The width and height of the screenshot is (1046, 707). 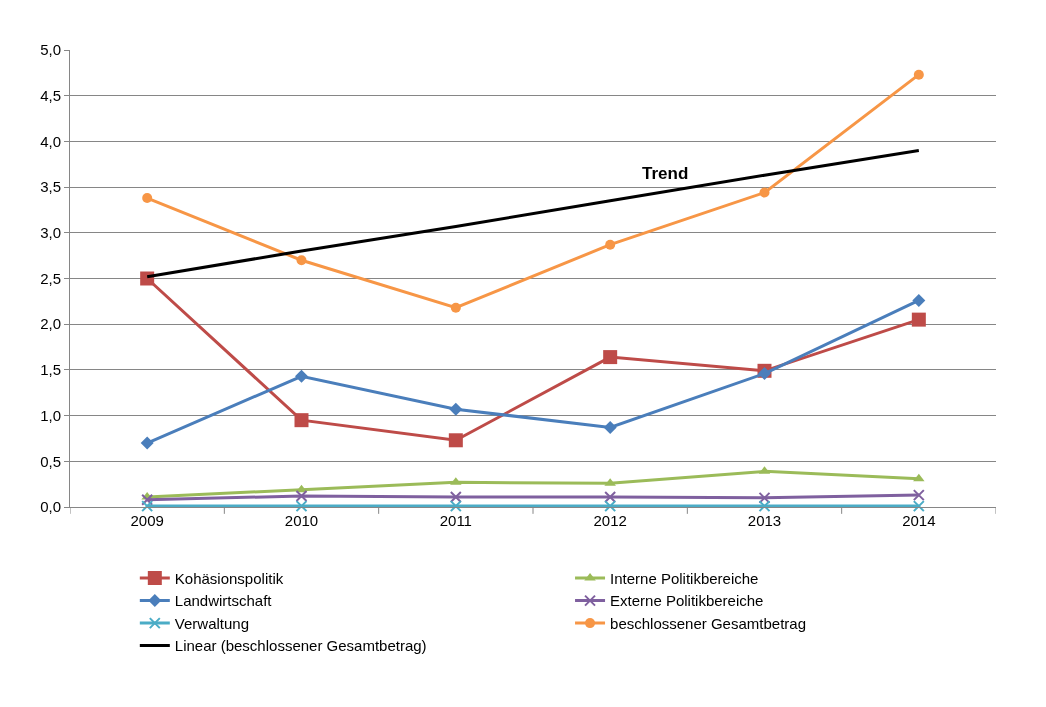 I want to click on y-tick-label: 2,0, so click(x=50, y=324).